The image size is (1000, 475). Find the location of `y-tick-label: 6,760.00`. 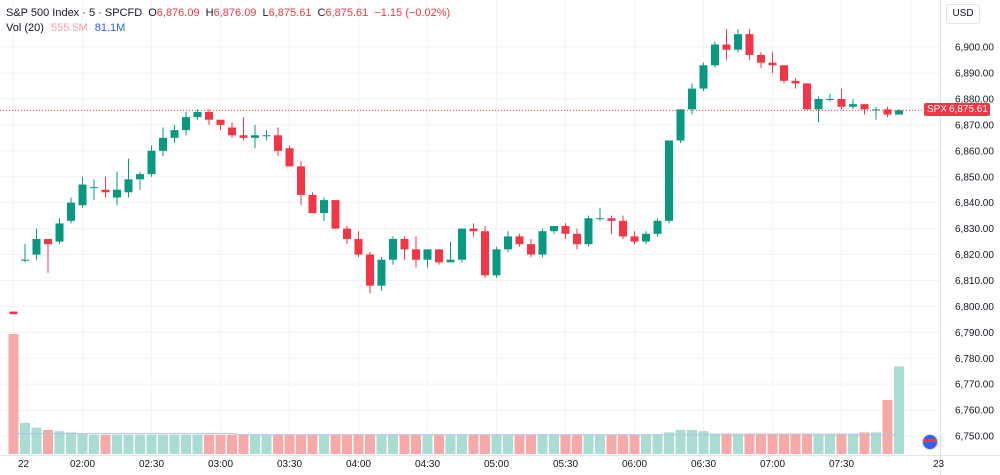

y-tick-label: 6,760.00 is located at coordinates (974, 411).